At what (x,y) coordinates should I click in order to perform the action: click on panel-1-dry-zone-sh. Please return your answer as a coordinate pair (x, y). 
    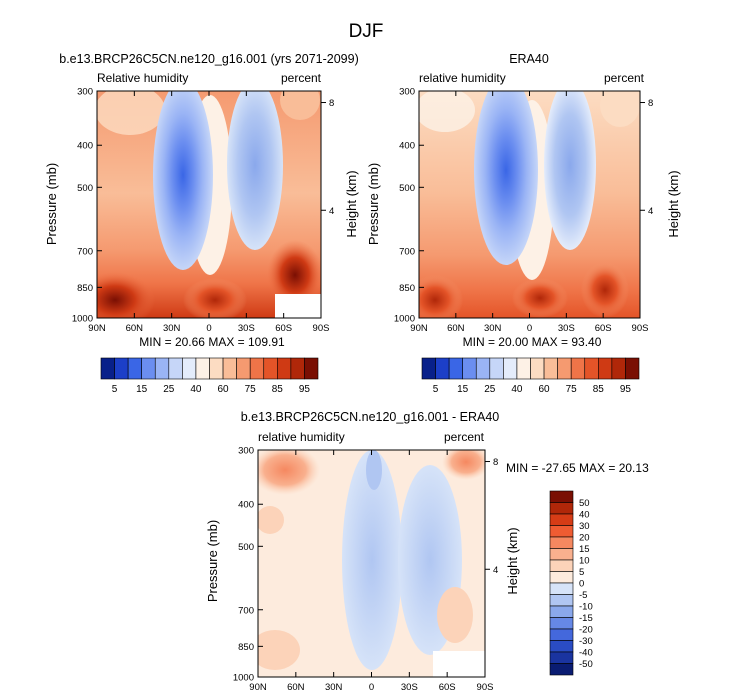
    Looking at the image, I should click on (255, 170).